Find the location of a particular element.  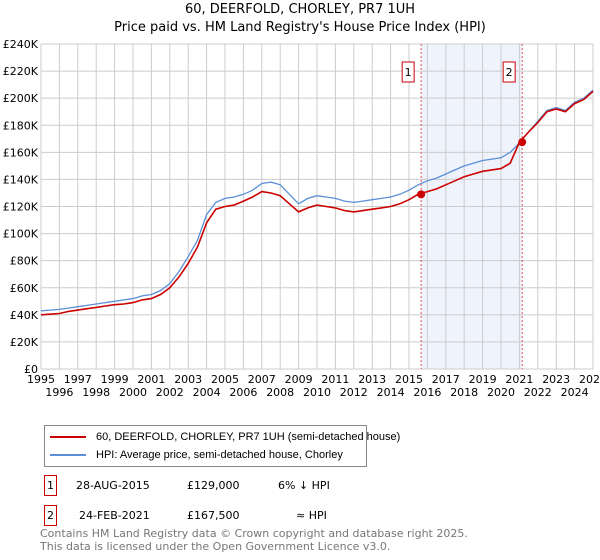

x-tick-label: 2005 is located at coordinates (225, 379).